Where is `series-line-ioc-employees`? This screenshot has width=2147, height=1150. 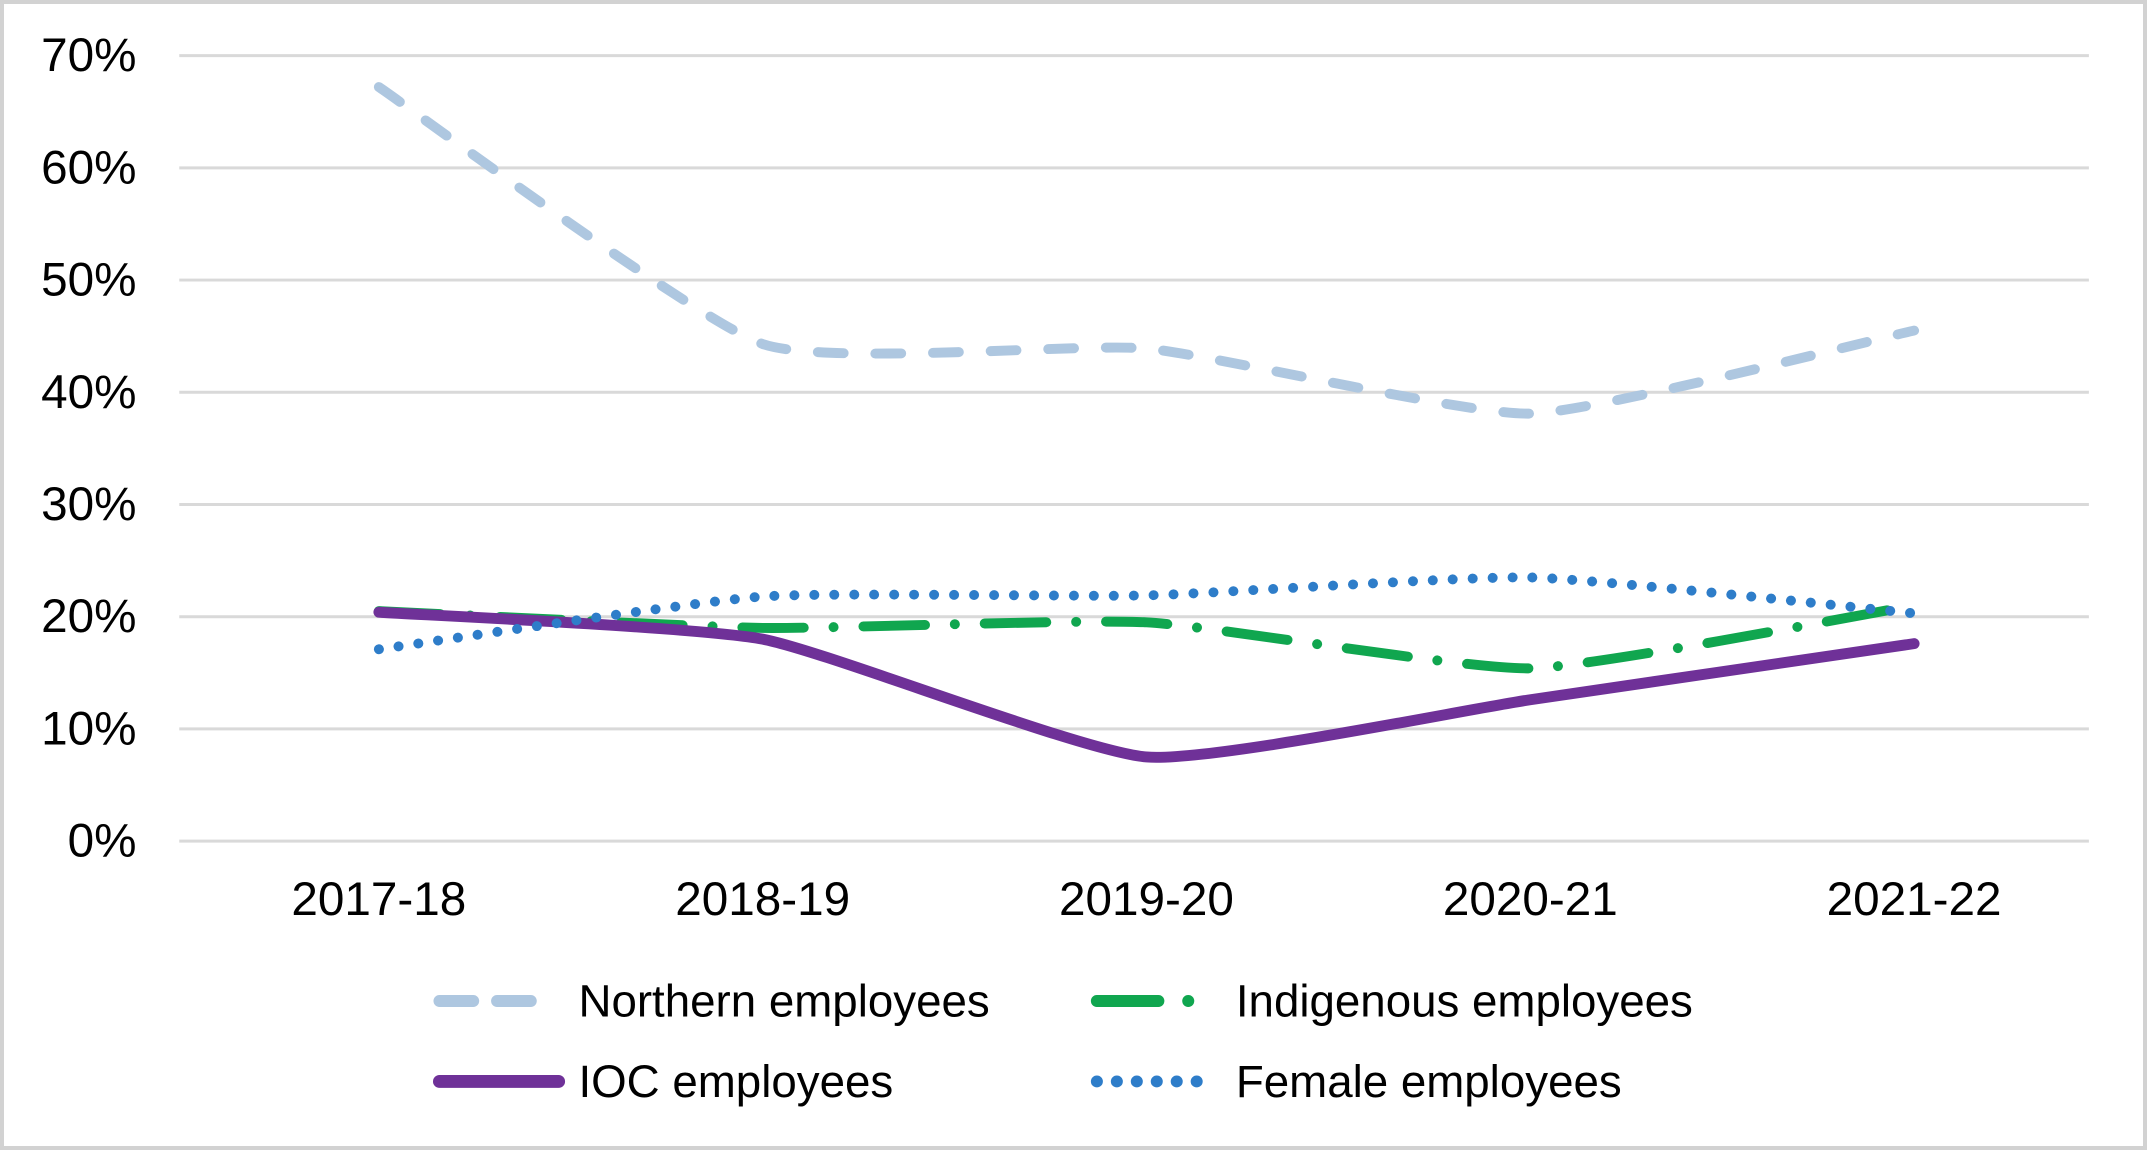 series-line-ioc-employees is located at coordinates (1146, 684).